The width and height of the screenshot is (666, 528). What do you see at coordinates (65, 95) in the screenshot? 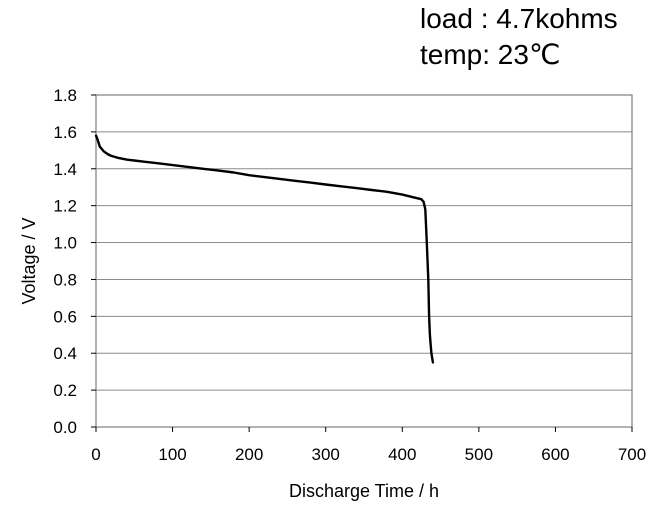
I see `y-tick-label: 1.8` at bounding box center [65, 95].